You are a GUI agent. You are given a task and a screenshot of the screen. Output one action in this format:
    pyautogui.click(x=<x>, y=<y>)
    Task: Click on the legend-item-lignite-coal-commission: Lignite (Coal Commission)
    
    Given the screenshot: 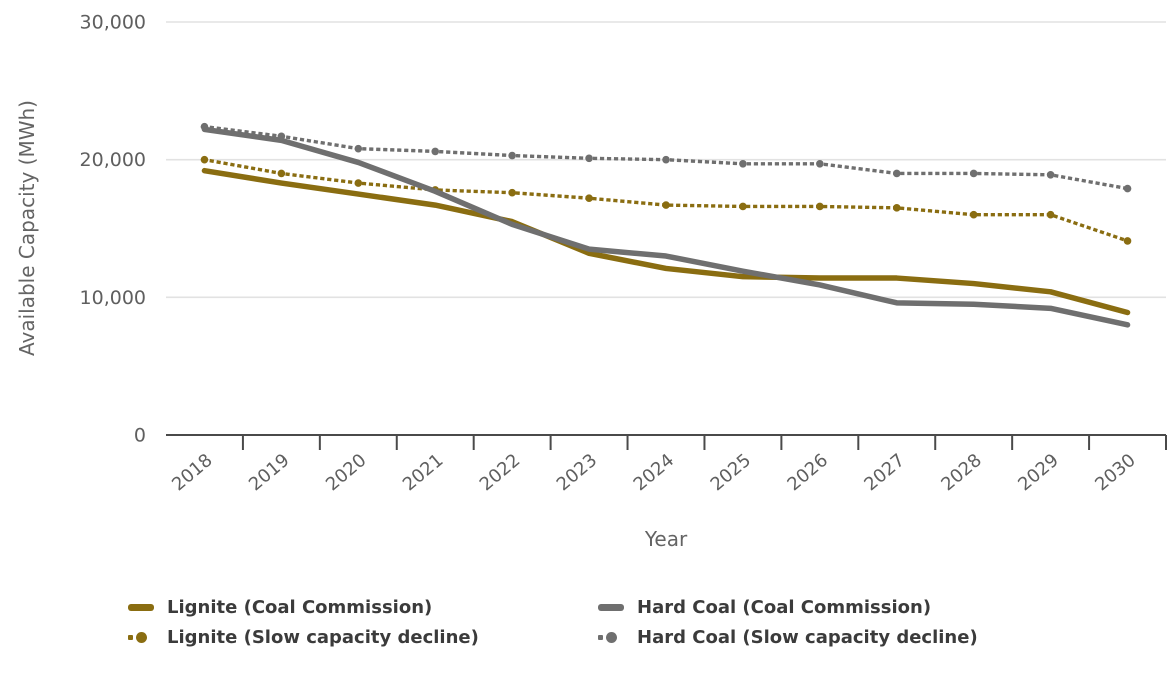 What is the action you would take?
    pyautogui.click(x=363, y=607)
    